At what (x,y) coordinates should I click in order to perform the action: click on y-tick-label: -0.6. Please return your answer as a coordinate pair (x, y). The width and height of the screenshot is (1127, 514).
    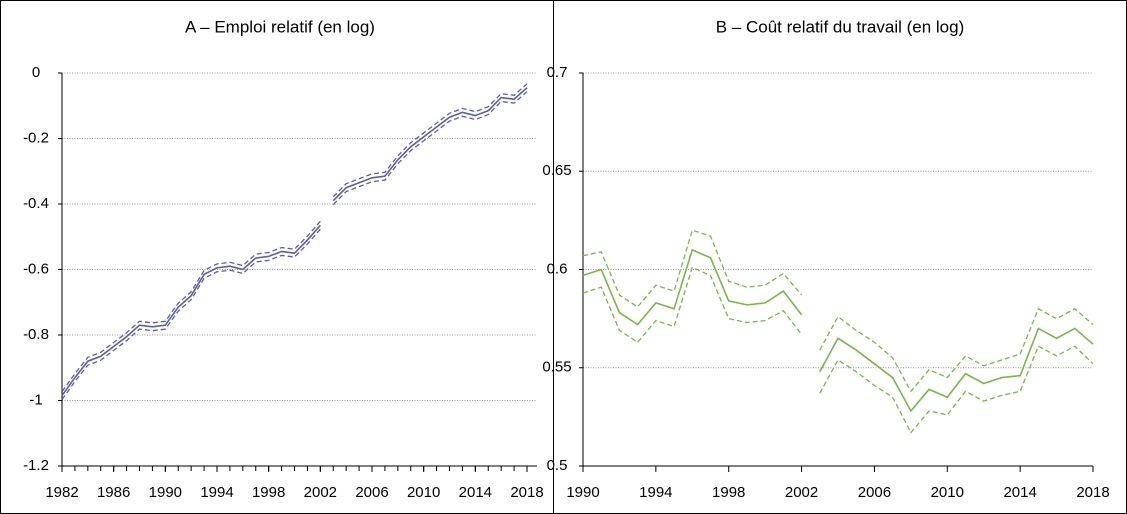
    Looking at the image, I should click on (36, 268).